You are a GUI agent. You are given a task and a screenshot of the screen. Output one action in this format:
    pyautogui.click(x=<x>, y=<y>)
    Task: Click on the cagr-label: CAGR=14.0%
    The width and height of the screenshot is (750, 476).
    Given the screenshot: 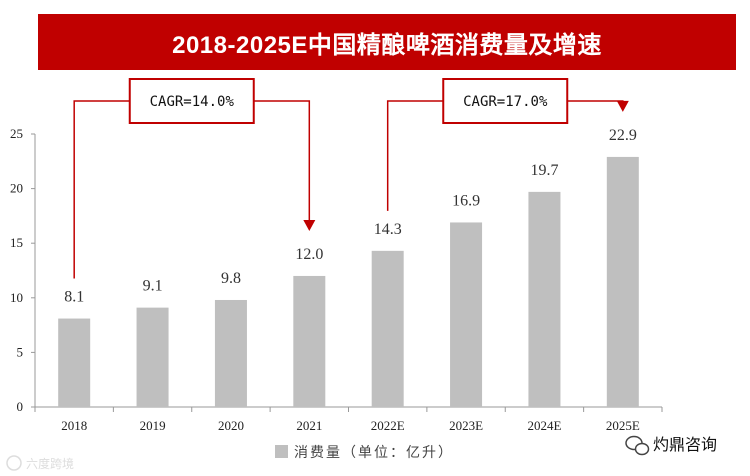 What is the action you would take?
    pyautogui.click(x=192, y=102)
    